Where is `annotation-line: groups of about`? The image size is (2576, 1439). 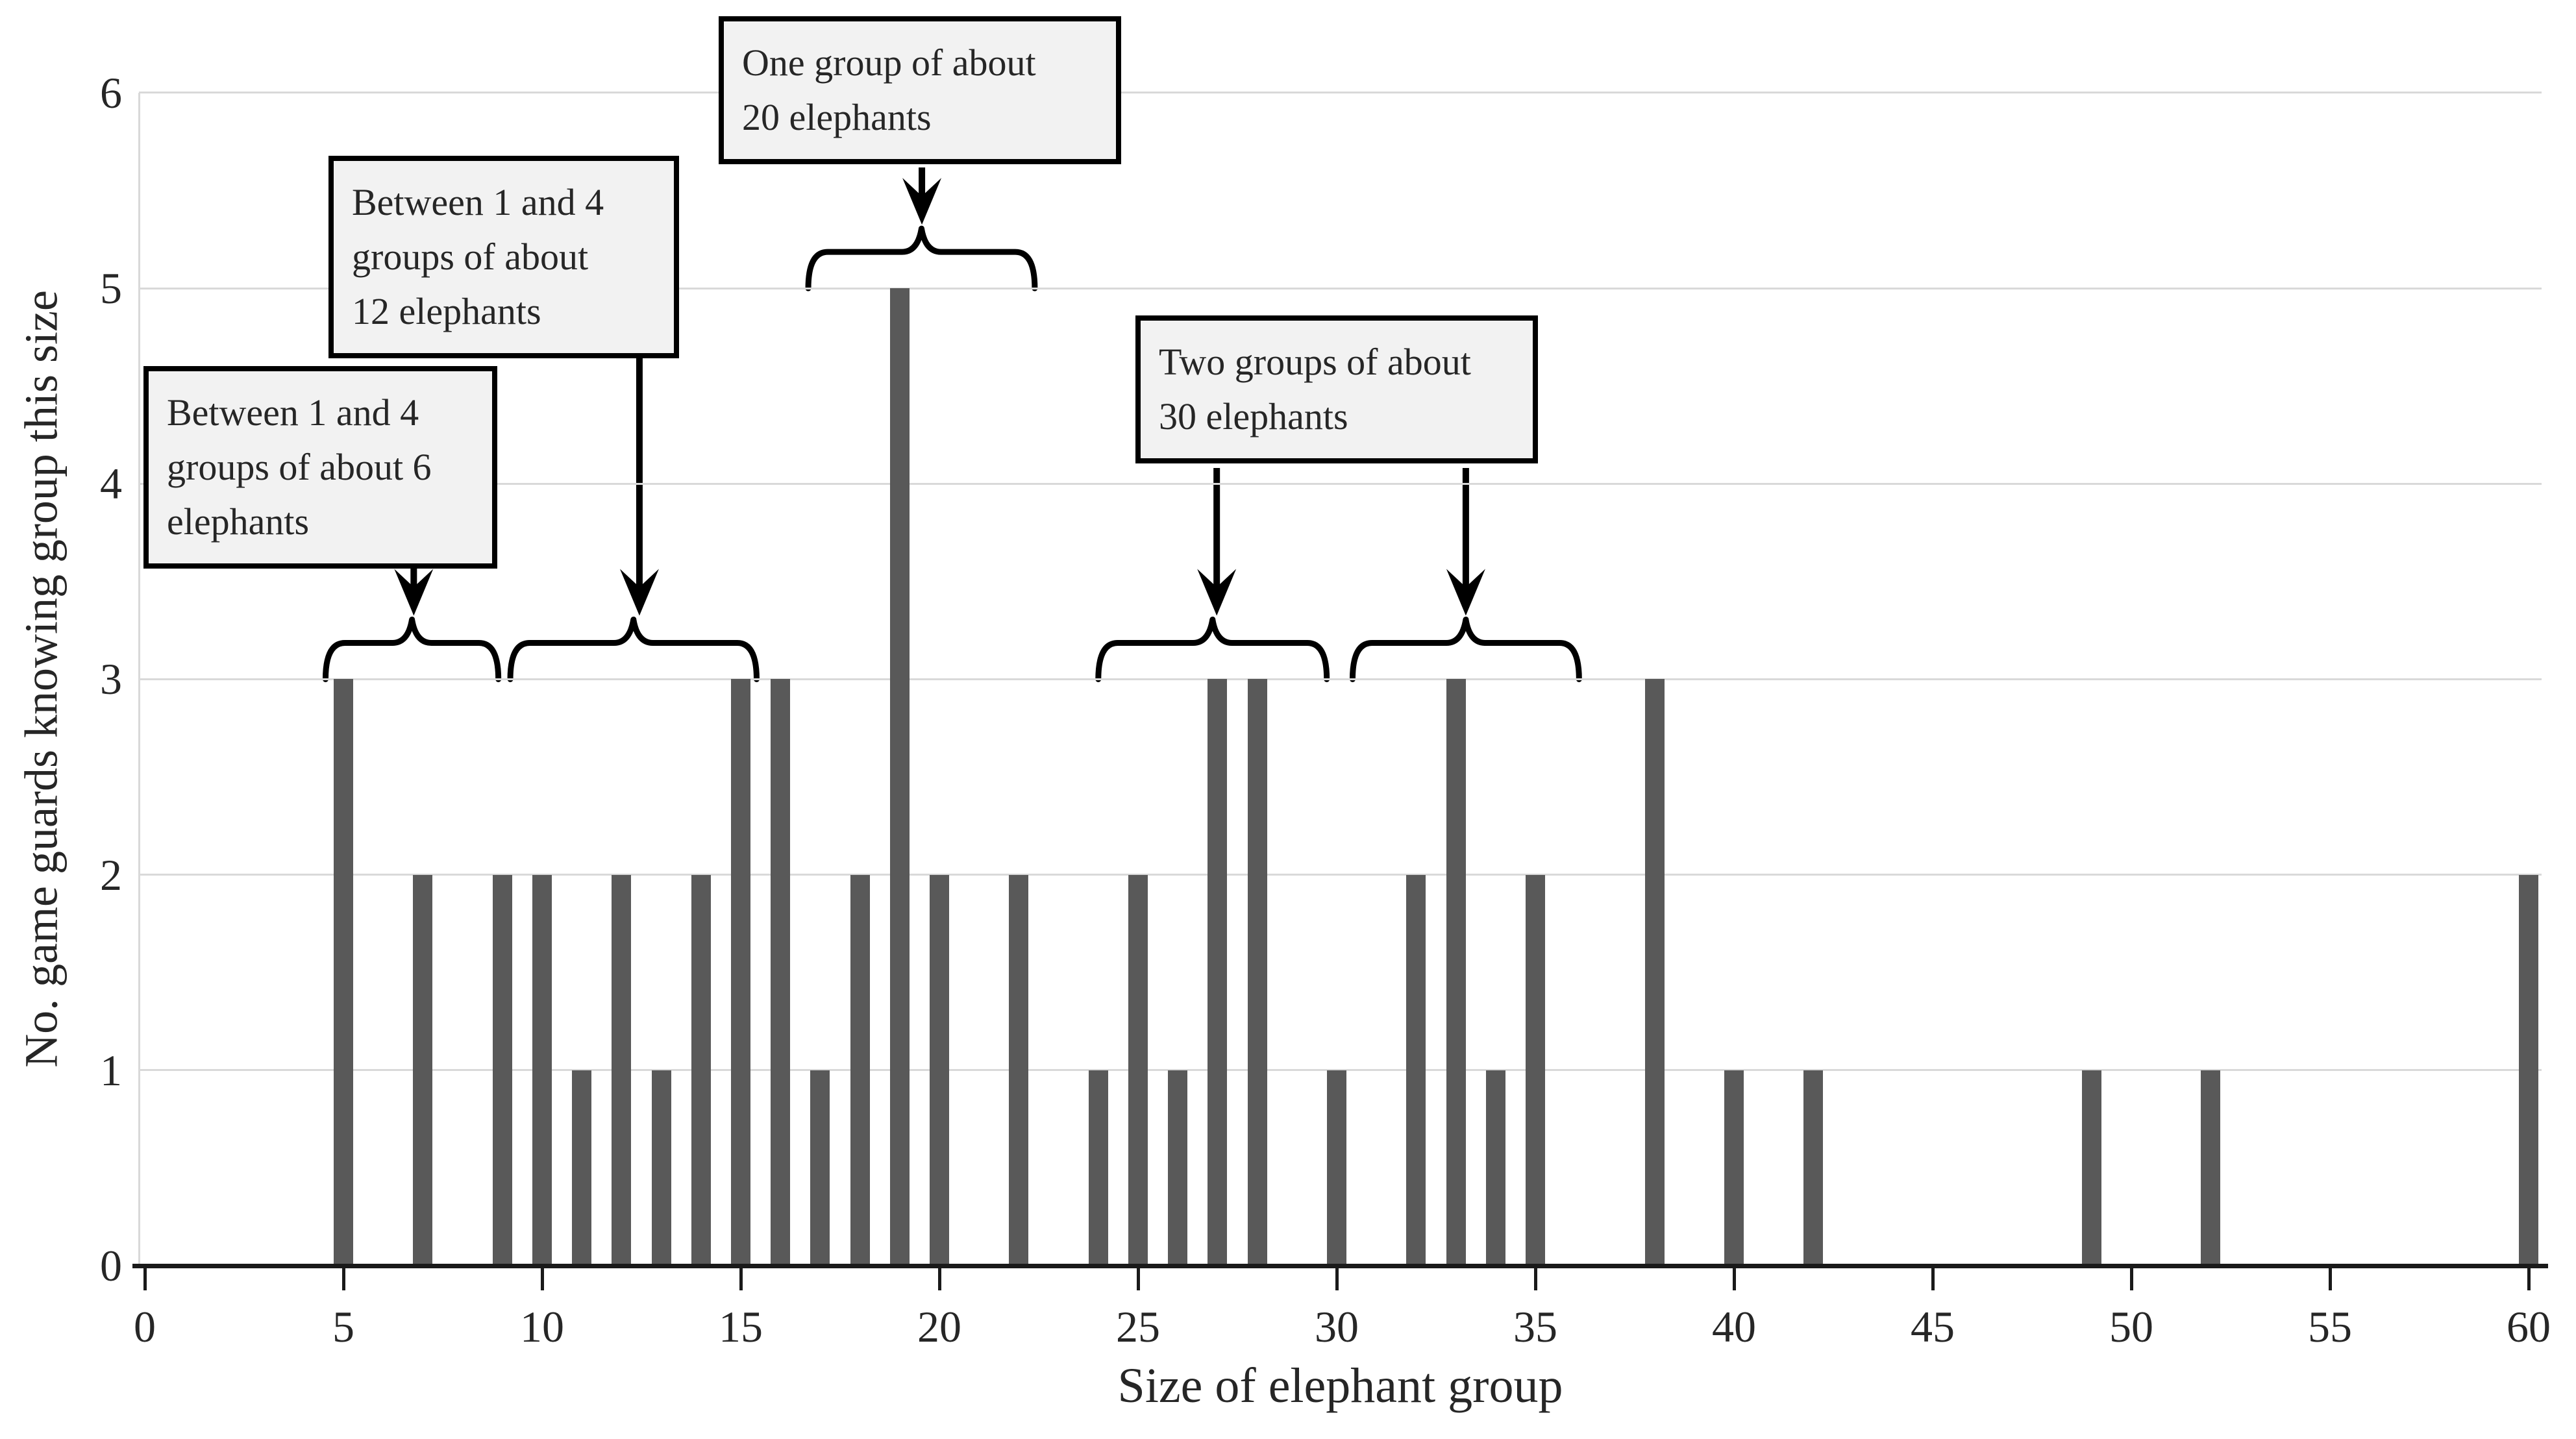
annotation-line: groups of about is located at coordinates (470, 257).